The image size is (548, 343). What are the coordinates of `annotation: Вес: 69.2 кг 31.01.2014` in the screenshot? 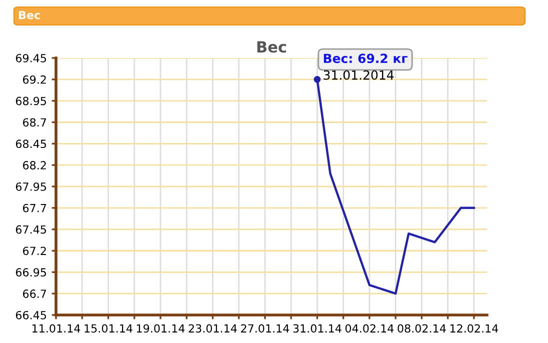 It's located at (366, 67).